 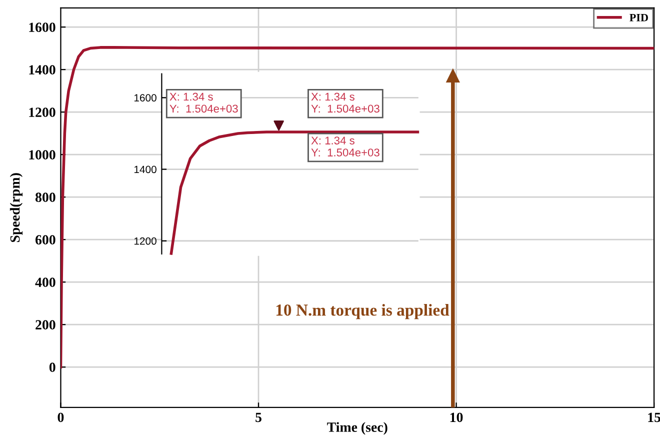 What do you see at coordinates (639, 18) in the screenshot?
I see `legend-label: PID` at bounding box center [639, 18].